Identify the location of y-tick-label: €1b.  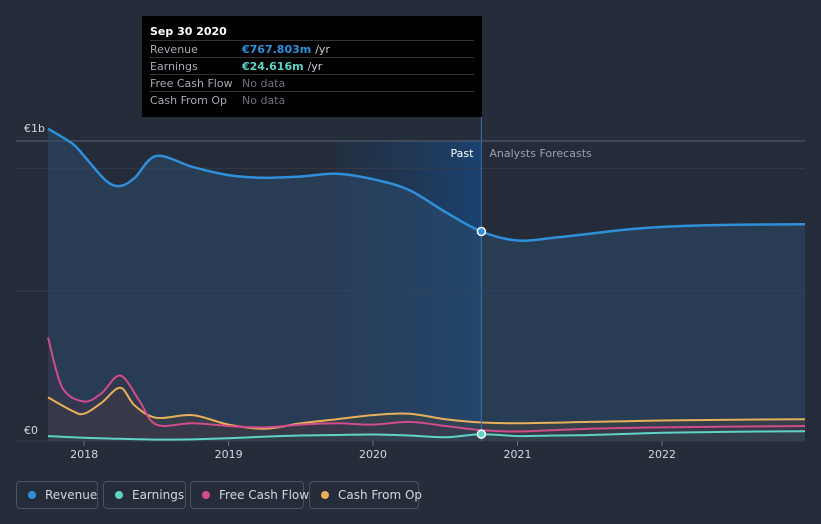
(34, 128).